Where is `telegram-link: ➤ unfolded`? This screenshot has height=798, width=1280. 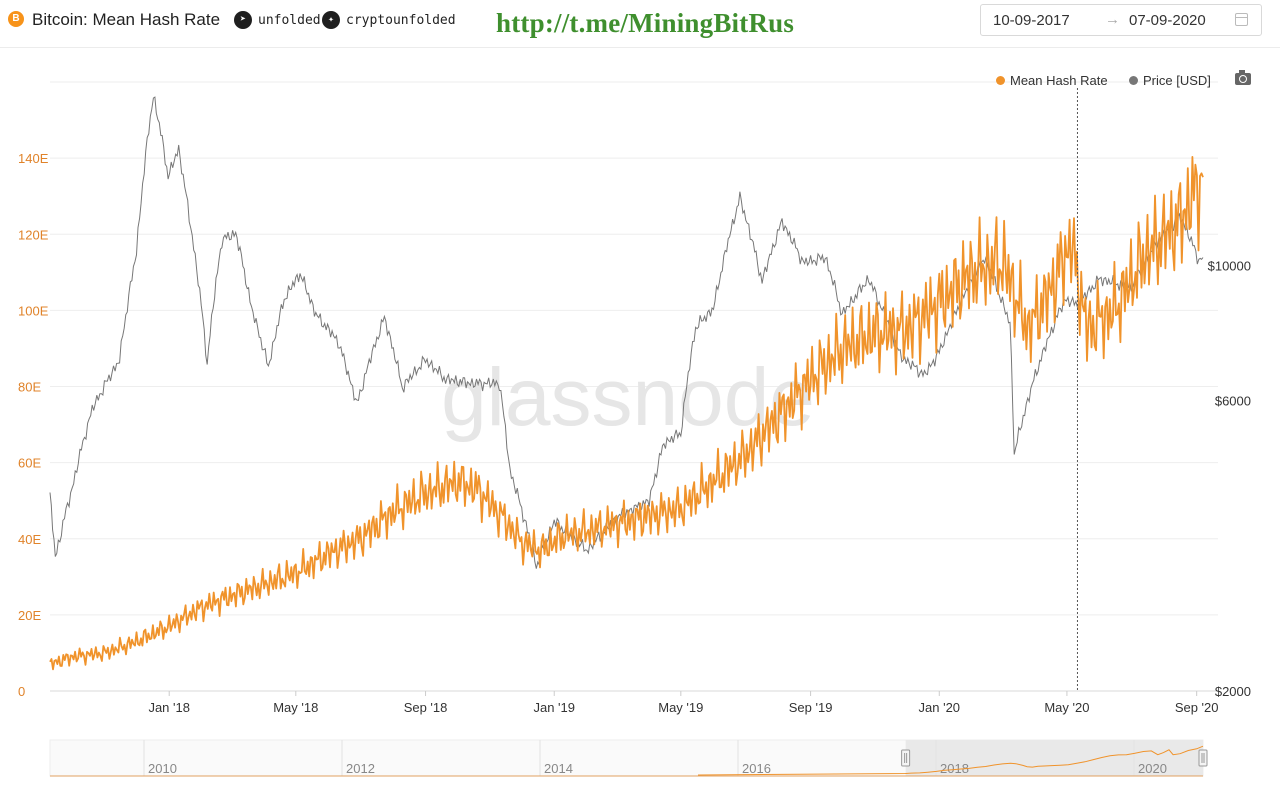 telegram-link: ➤ unfolded is located at coordinates (277, 20).